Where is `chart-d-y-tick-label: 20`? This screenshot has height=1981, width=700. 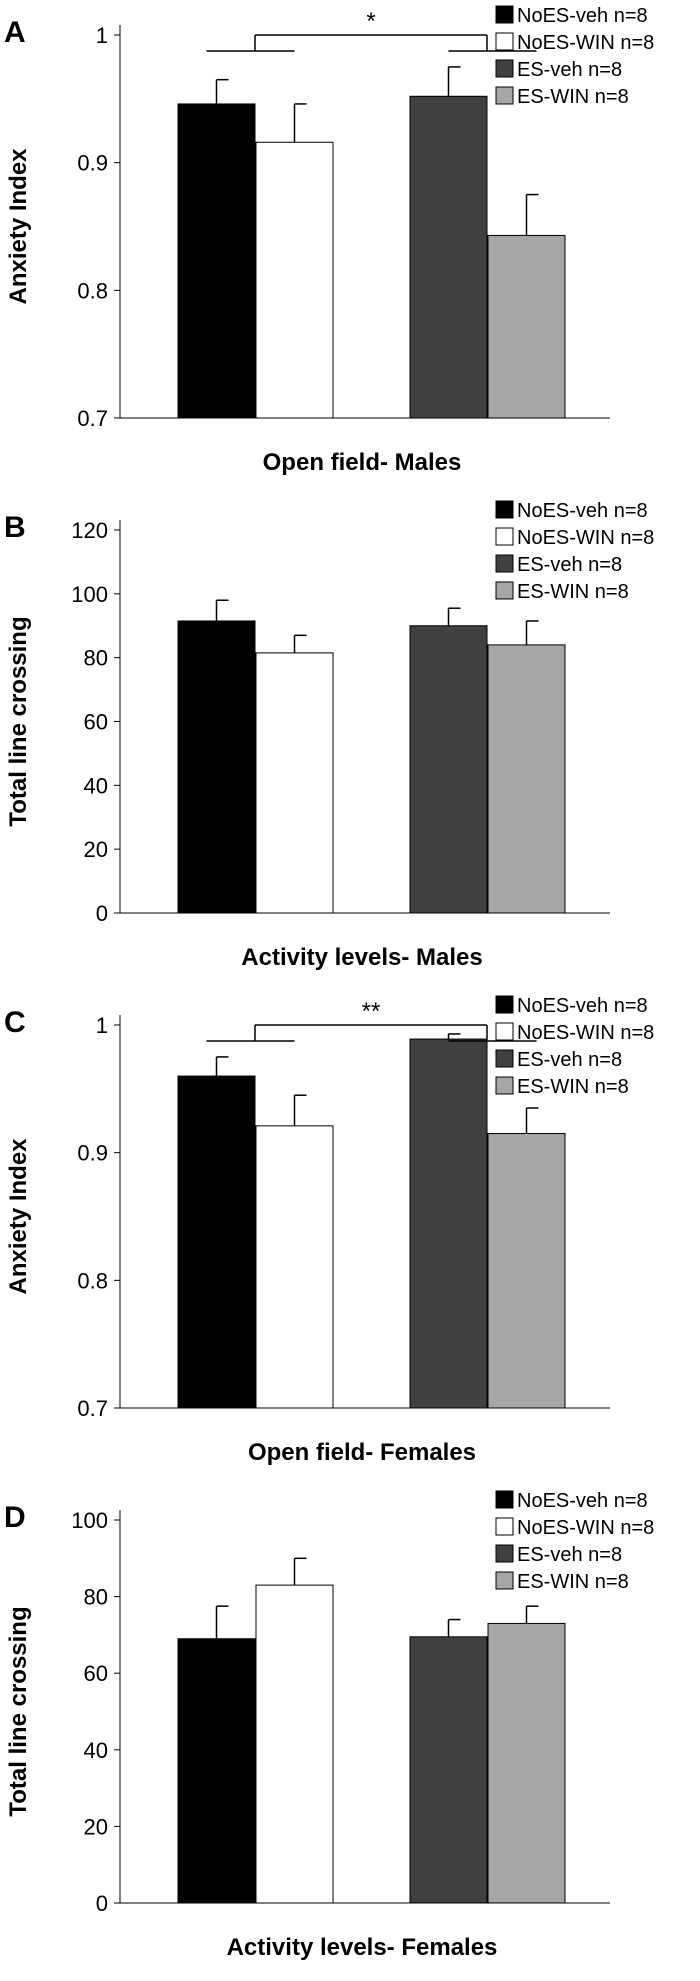
chart-d-y-tick-label: 20 is located at coordinates (96, 1826).